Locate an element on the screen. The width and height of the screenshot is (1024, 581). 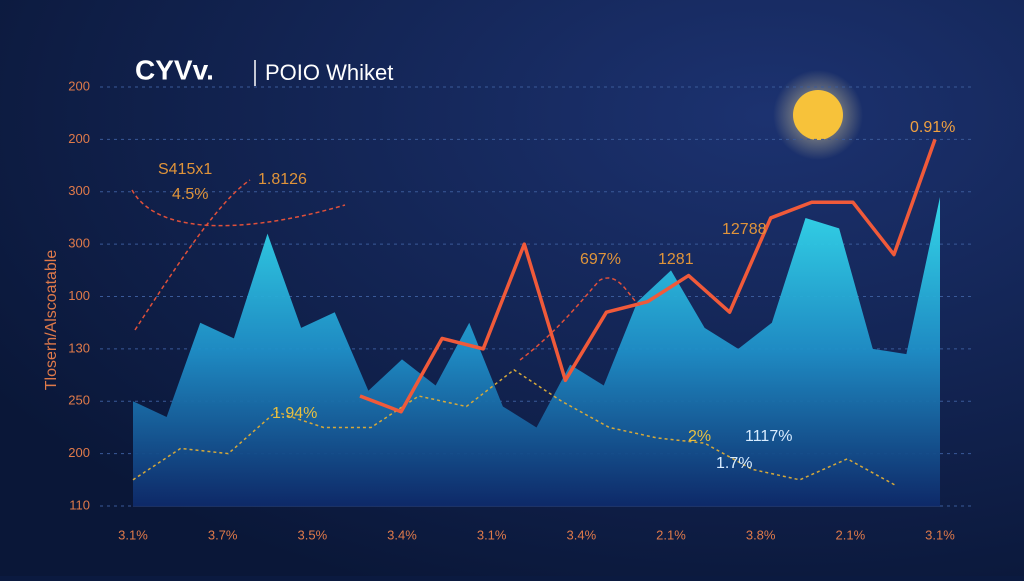
y-tick-label: 100 is located at coordinates (79, 295).